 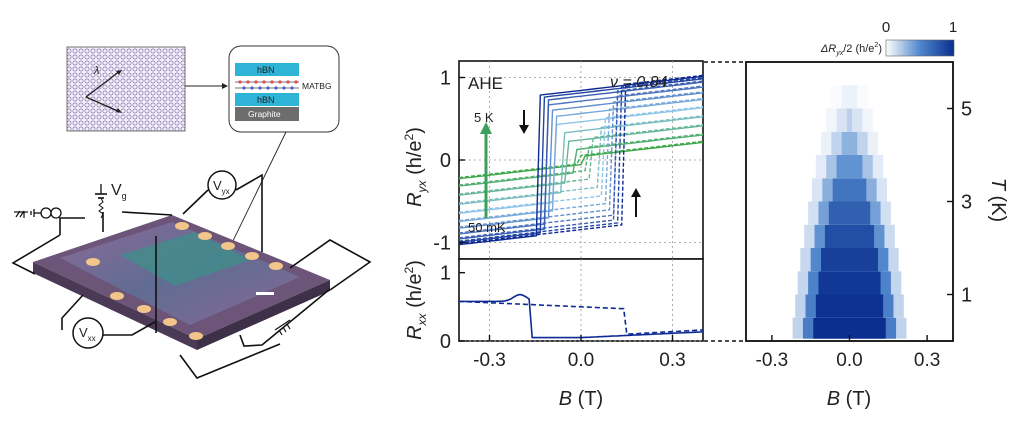 I want to click on graphite-layer, so click(x=267, y=114).